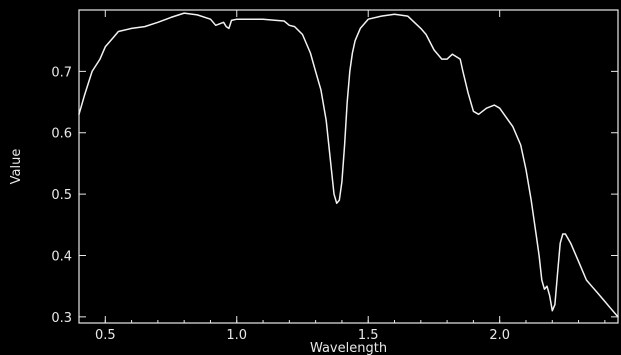 The image size is (621, 355). What do you see at coordinates (368, 335) in the screenshot?
I see `x-tick-label: 1.5` at bounding box center [368, 335].